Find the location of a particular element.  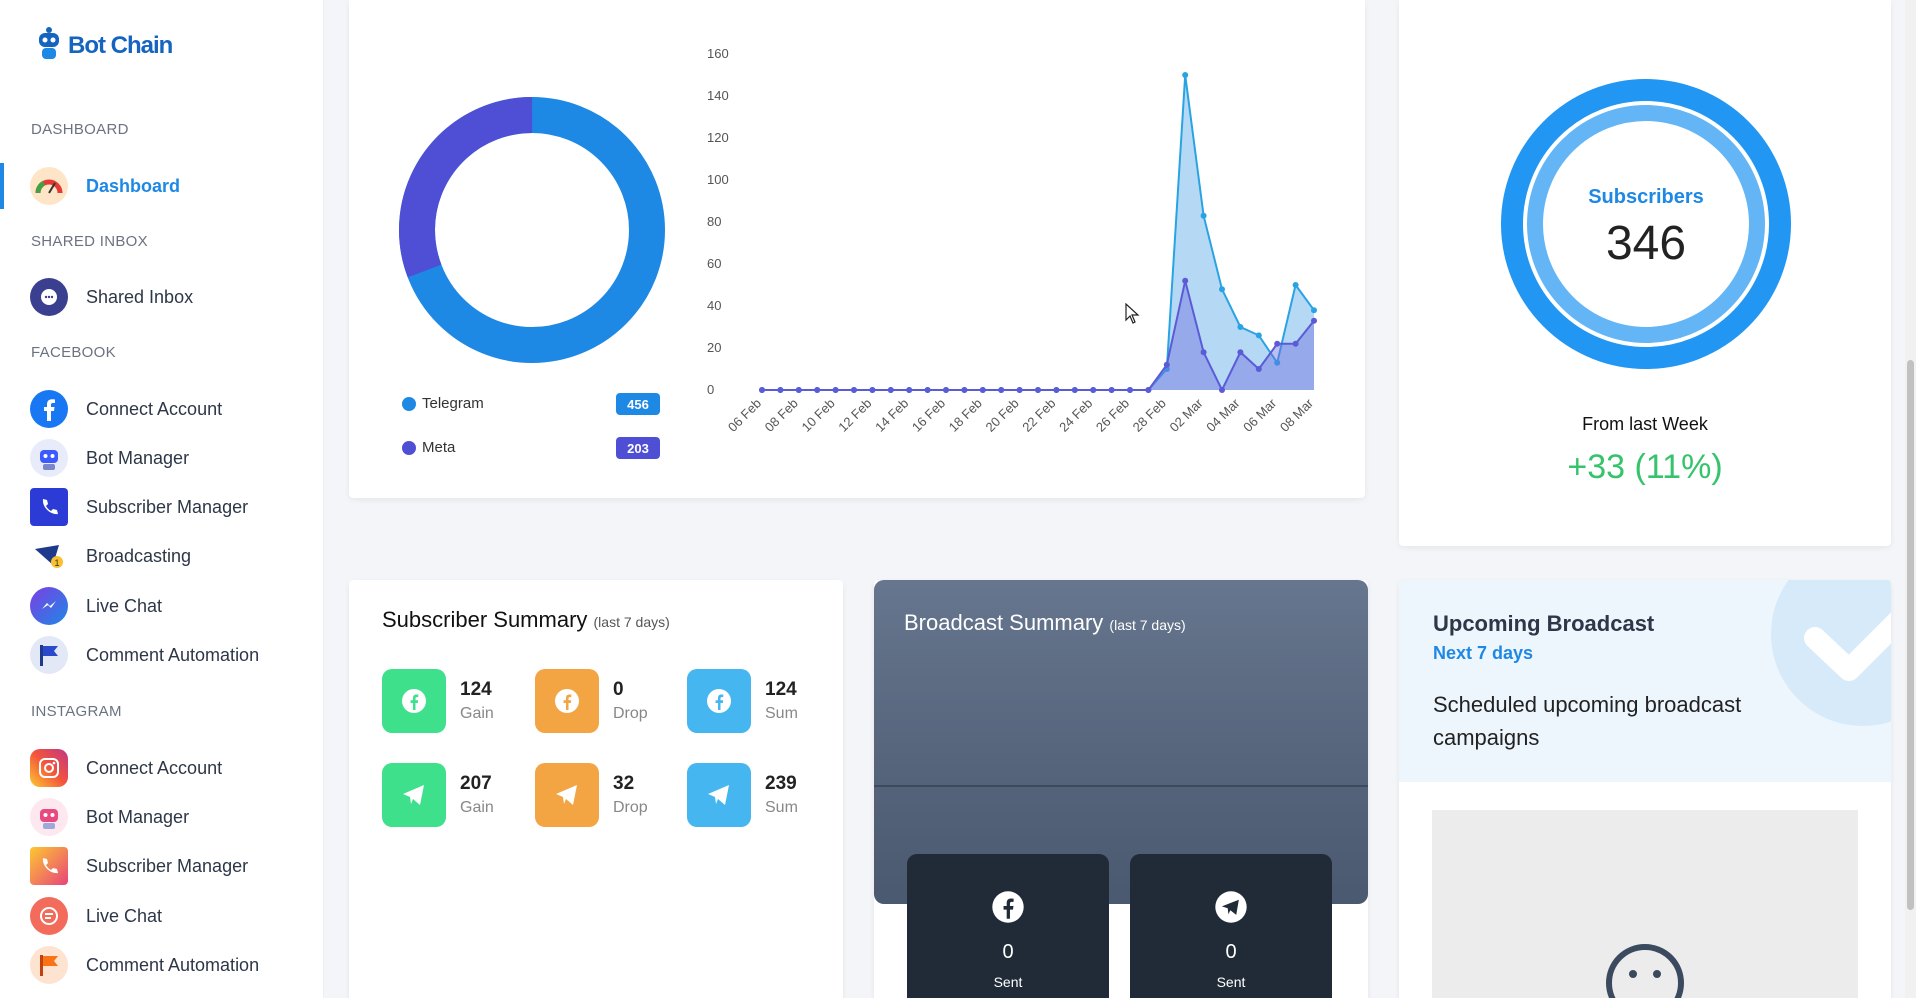

series-area-meta is located at coordinates (1038, 335).